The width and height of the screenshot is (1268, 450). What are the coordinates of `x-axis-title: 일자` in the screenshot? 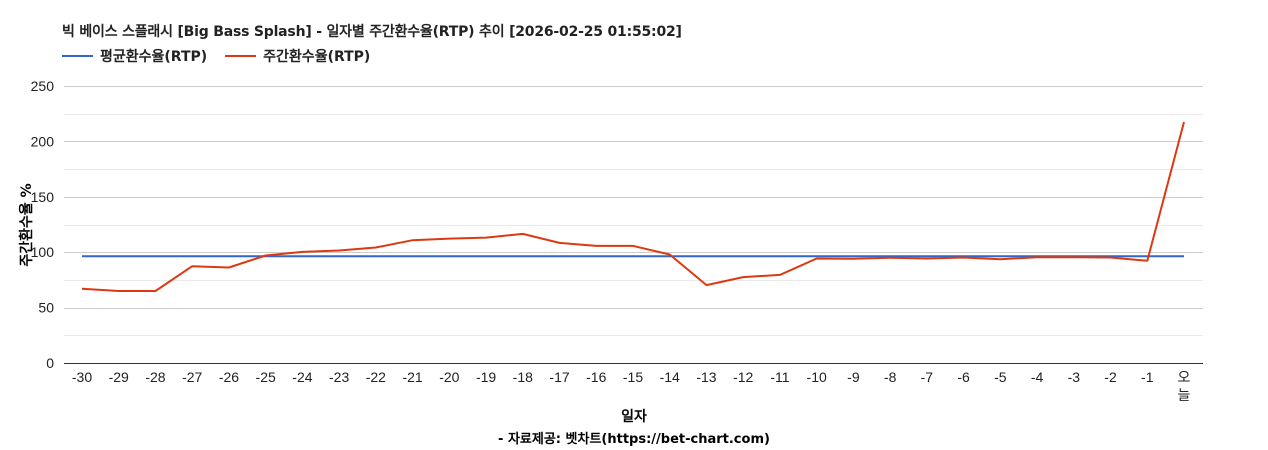 It's located at (634, 417).